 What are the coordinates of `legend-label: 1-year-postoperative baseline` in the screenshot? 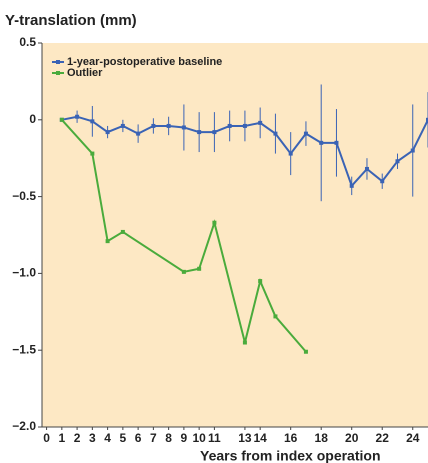 It's located at (144, 62).